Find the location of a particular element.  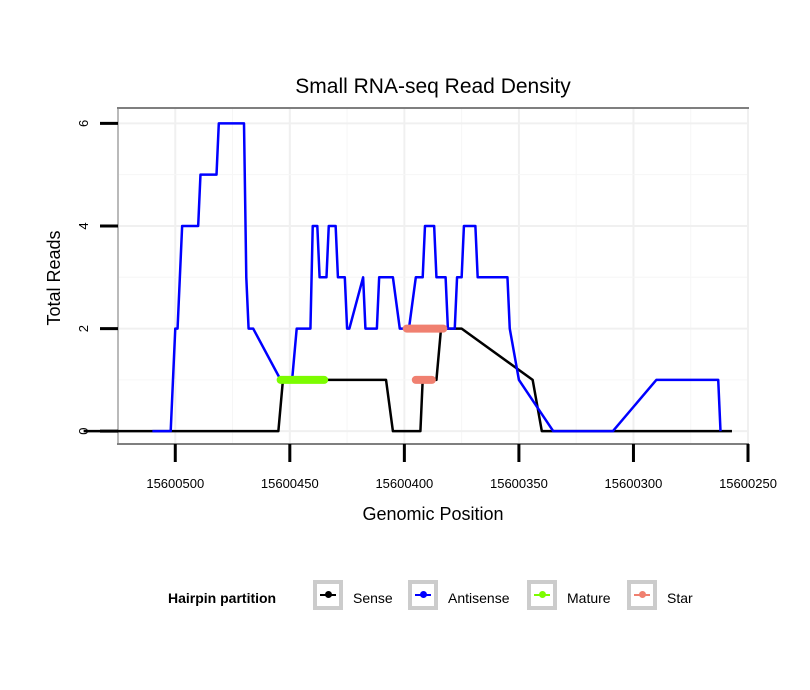

y-tick-label: 2 is located at coordinates (83, 328).